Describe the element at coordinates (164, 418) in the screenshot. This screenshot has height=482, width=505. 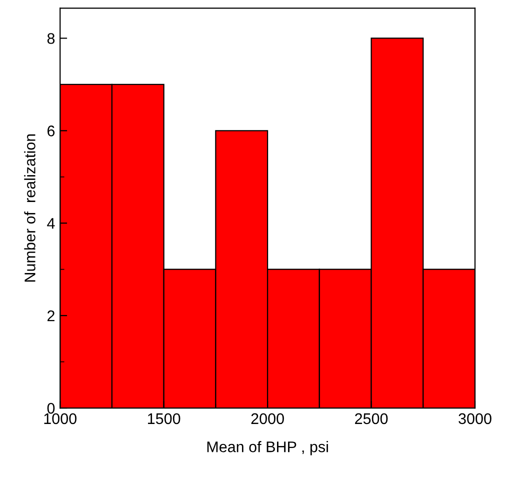
I see `x-tick-label: 1500` at that location.